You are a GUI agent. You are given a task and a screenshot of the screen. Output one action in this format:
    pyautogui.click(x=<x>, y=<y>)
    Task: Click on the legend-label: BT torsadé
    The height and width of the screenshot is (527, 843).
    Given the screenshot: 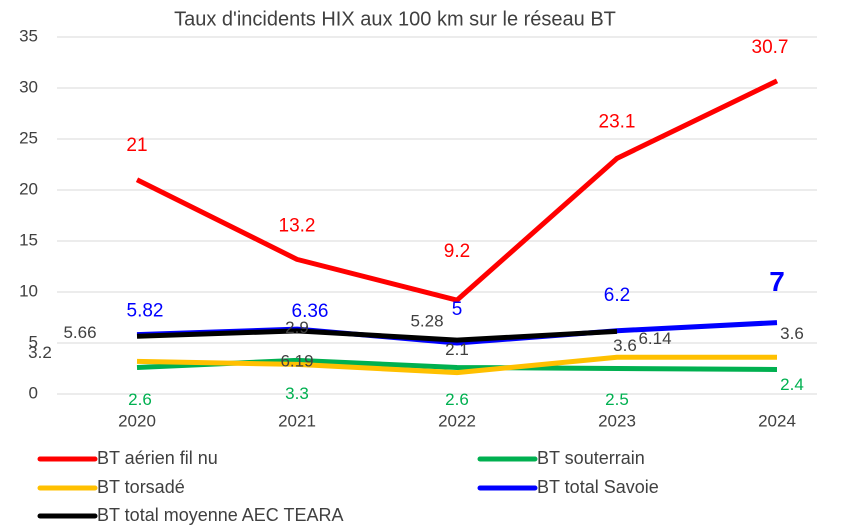 What is the action you would take?
    pyautogui.click(x=141, y=487)
    